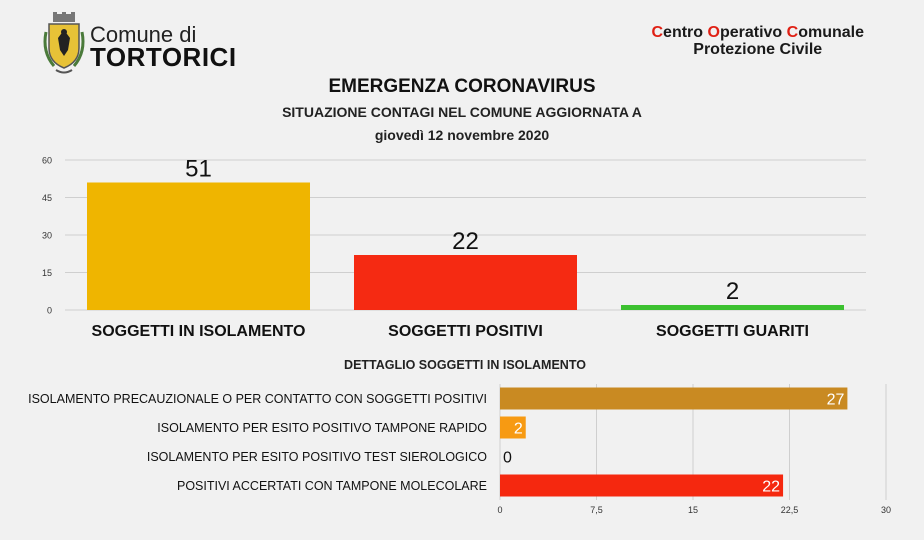  Describe the element at coordinates (47, 198) in the screenshot. I see `y-tick-label: 45` at that location.